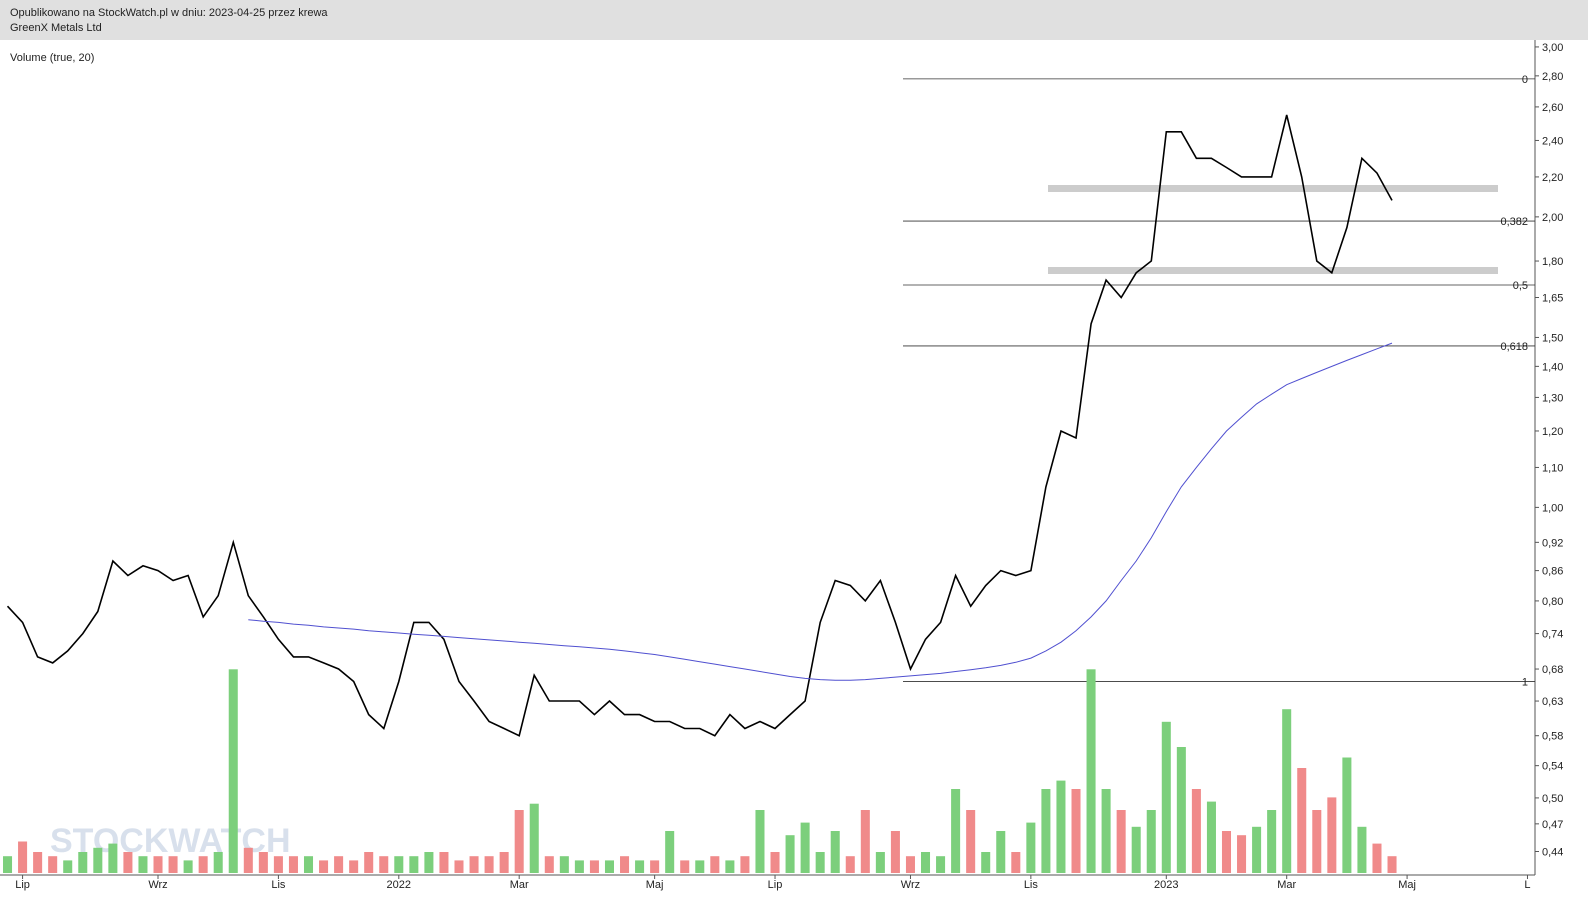 This screenshot has width=1588, height=903. I want to click on y-tick-label: 1,40, so click(1552, 367).